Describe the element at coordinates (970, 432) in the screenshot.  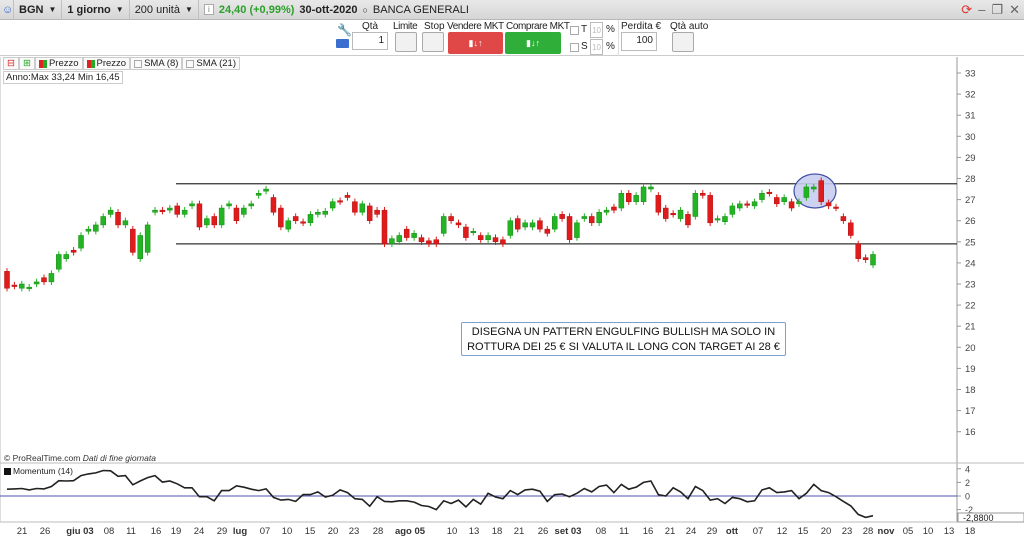
I see `y-tick-label: 16` at that location.